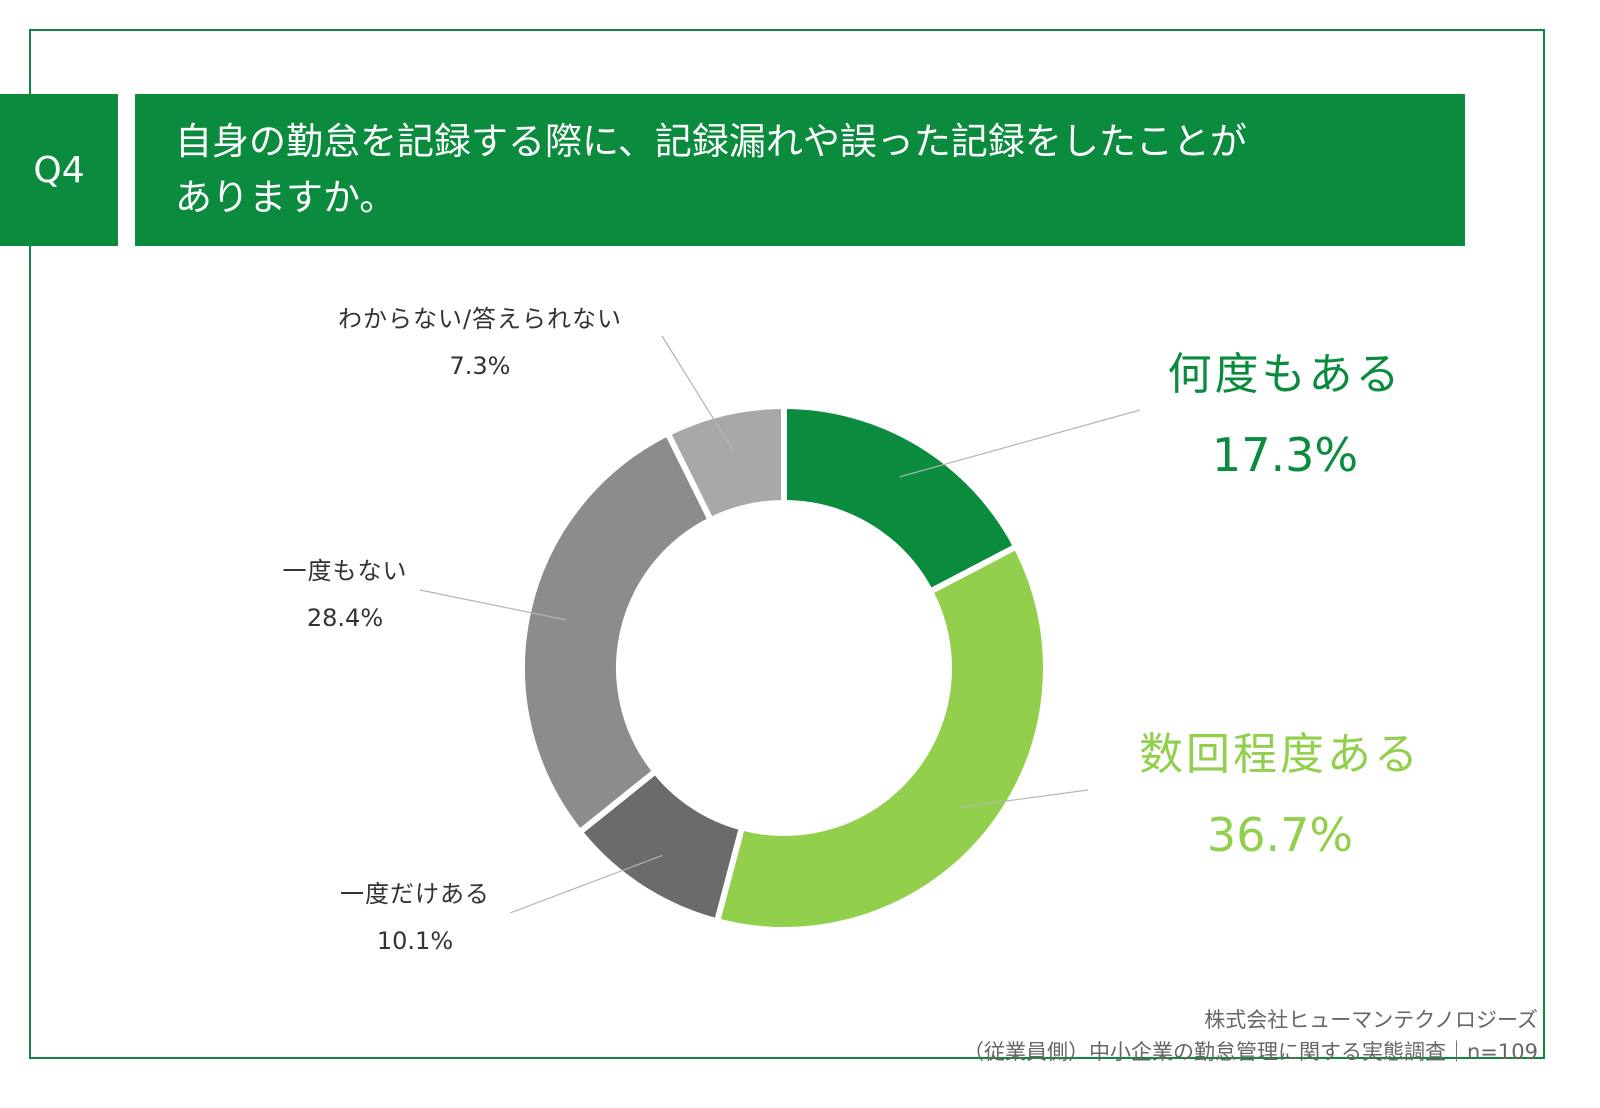 The width and height of the screenshot is (1600, 1108). I want to click on slice-3-value: 28.4%, so click(345, 618).